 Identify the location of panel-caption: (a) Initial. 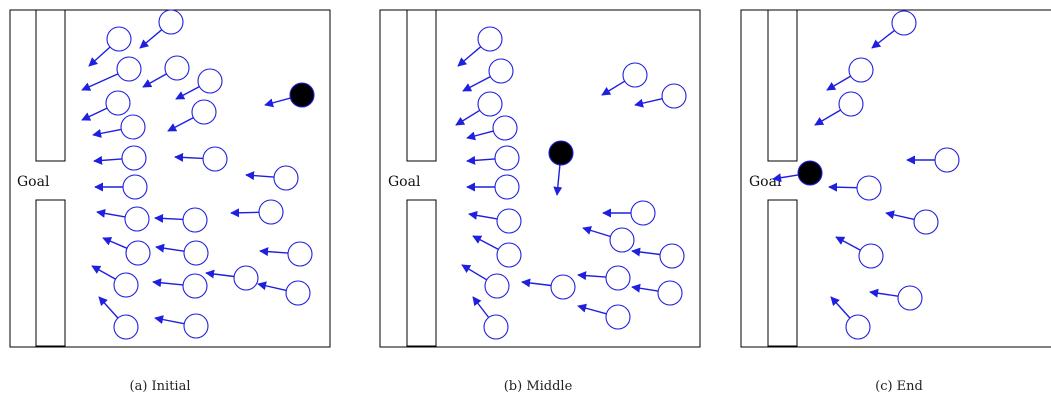
(160, 386).